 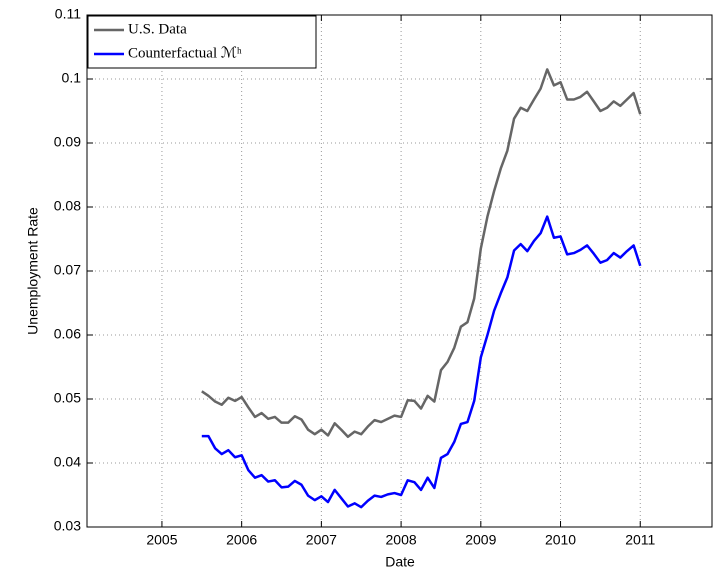 What do you see at coordinates (67, 398) in the screenshot?
I see `y-tick-label: 0.05` at bounding box center [67, 398].